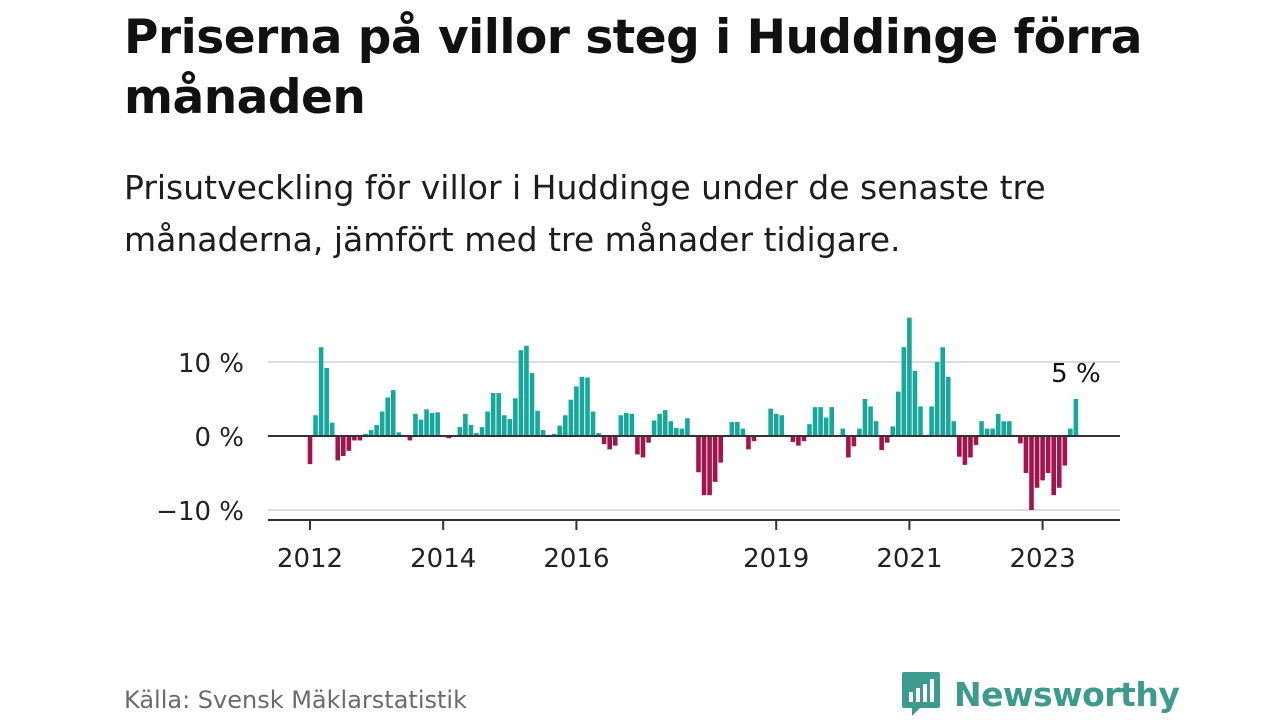 The width and height of the screenshot is (1280, 720). Describe the element at coordinates (776, 559) in the screenshot. I see `x-tick-label: 2019` at that location.